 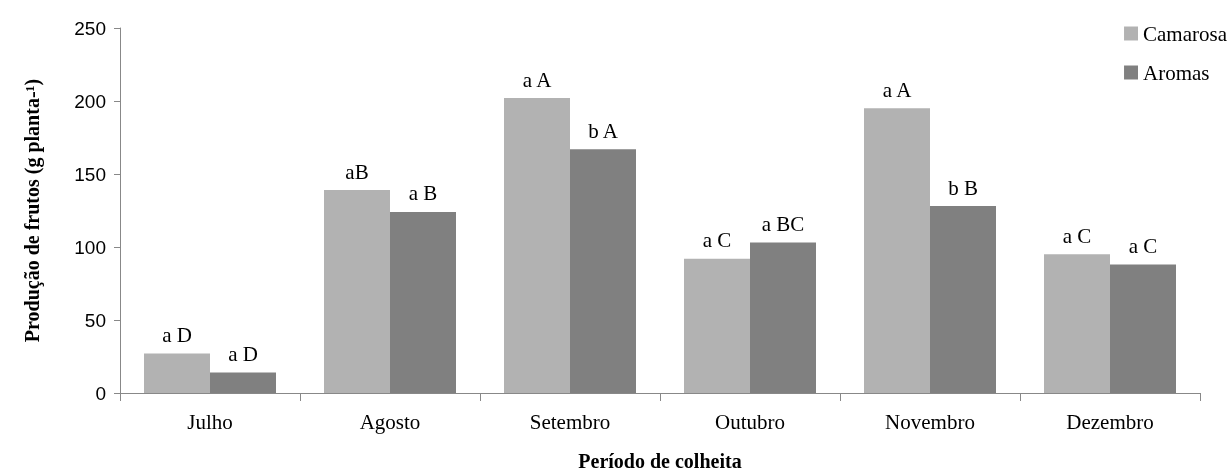 I want to click on y-axis-title: Produção de frutos (g planta-¹), so click(x=32, y=210).